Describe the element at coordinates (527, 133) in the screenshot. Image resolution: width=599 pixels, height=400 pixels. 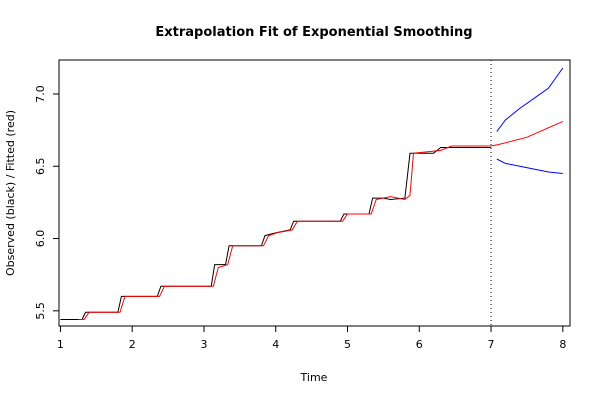
I see `forecast-series-line` at that location.